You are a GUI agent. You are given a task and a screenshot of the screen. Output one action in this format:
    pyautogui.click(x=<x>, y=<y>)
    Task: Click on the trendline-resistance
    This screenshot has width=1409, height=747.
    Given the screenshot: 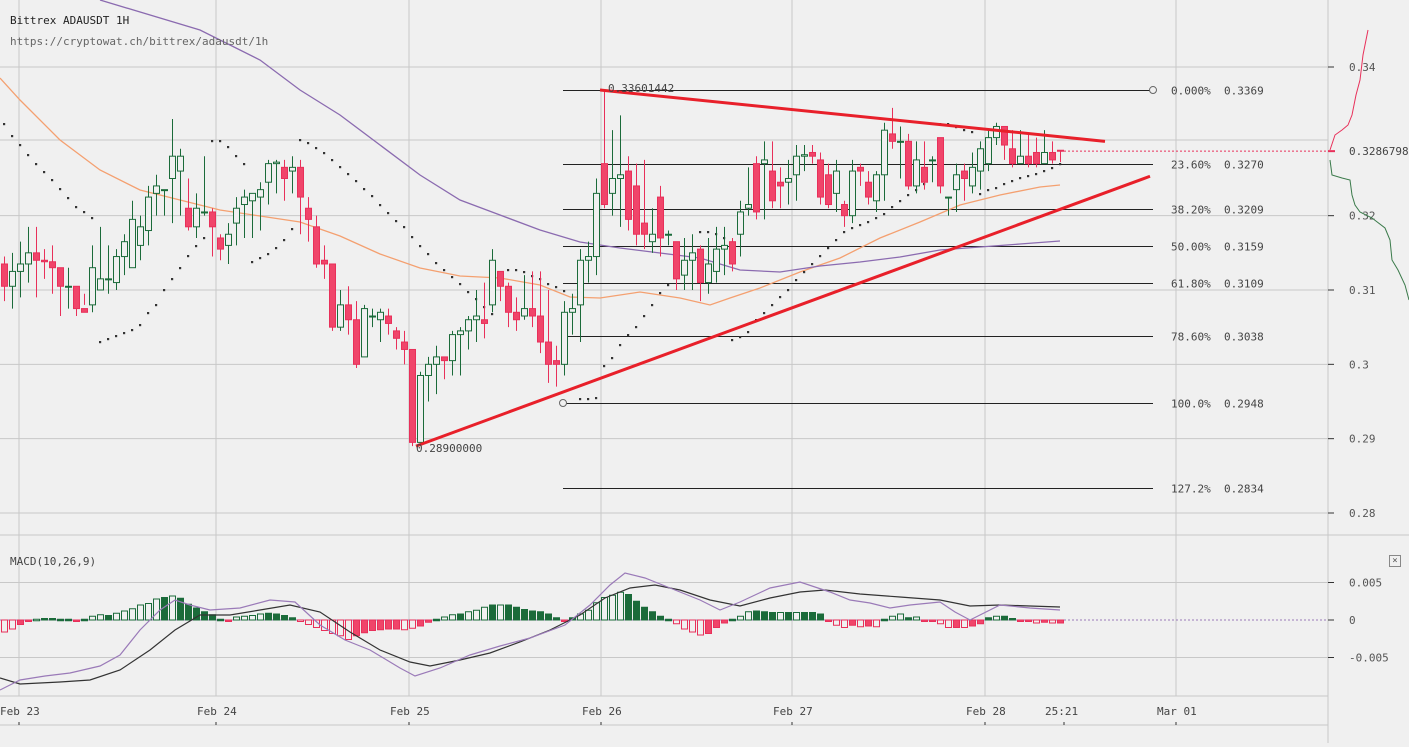 What is the action you would take?
    pyautogui.click(x=852, y=115)
    